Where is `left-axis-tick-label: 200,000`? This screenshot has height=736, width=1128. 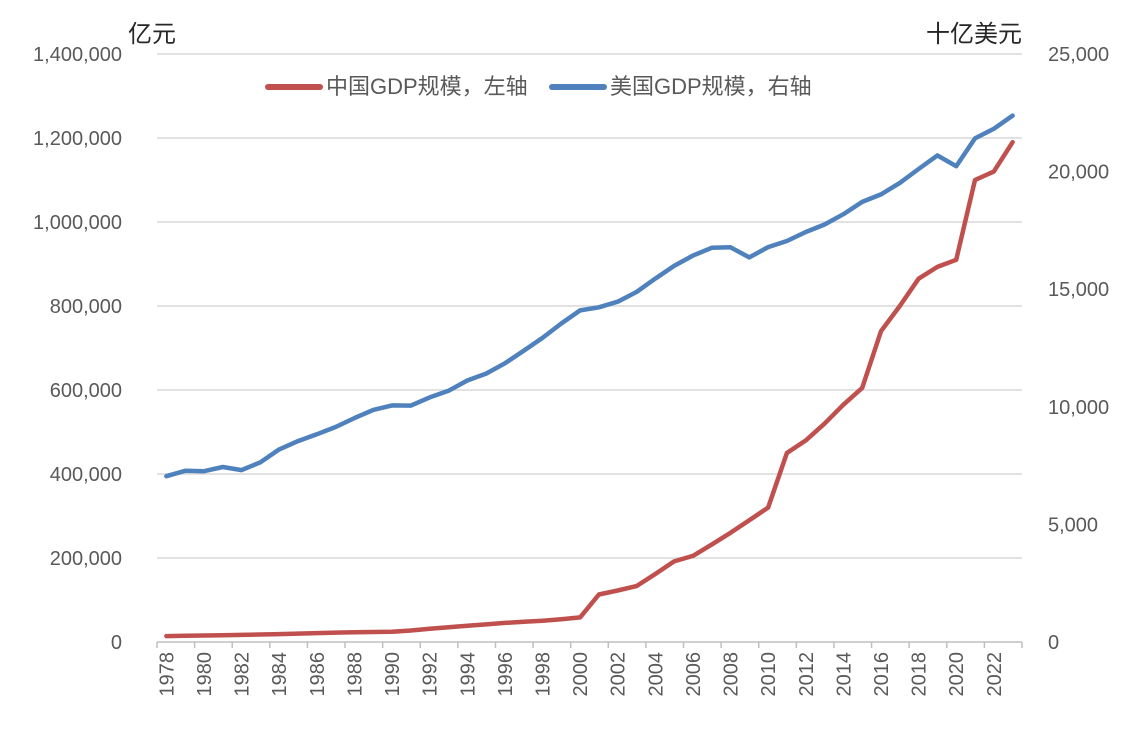 left-axis-tick-label: 200,000 is located at coordinates (86, 559).